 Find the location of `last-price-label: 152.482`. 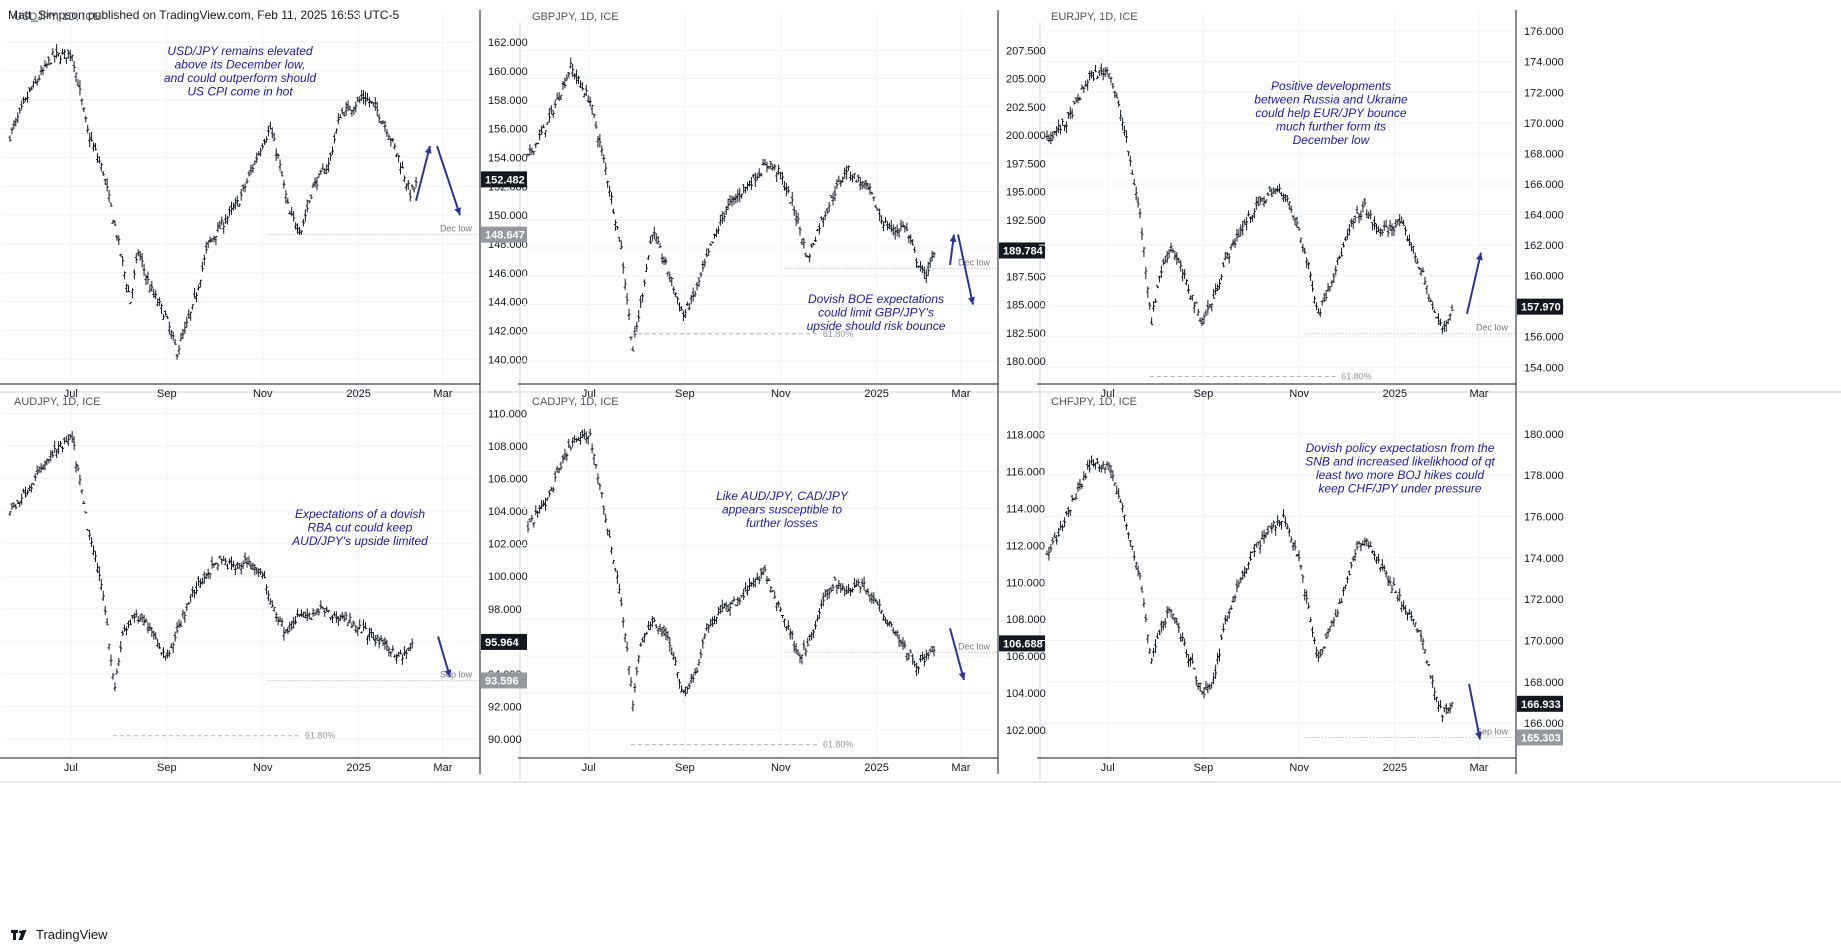

last-price-label: 152.482 is located at coordinates (505, 180).